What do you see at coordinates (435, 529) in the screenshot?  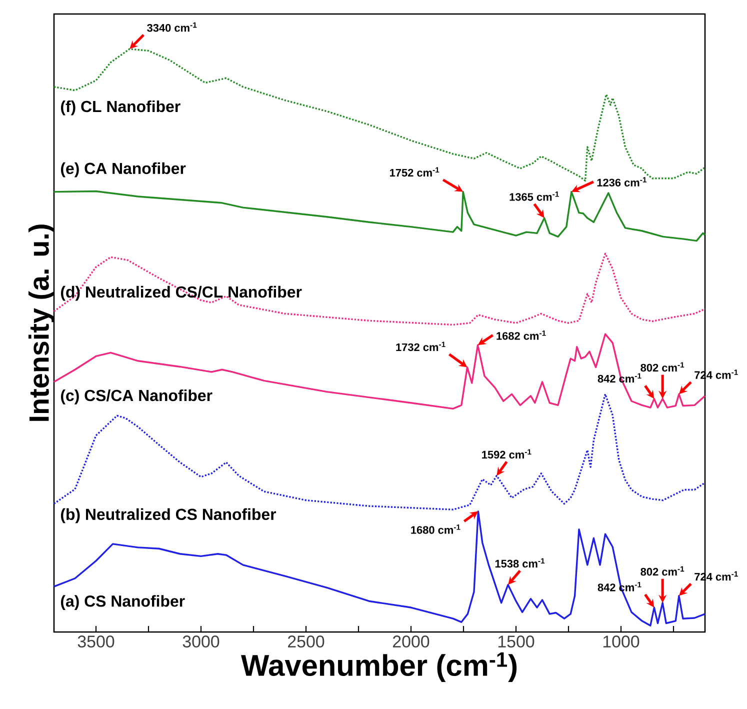 I see `annotation: 1680 cm$^{-1}$` at bounding box center [435, 529].